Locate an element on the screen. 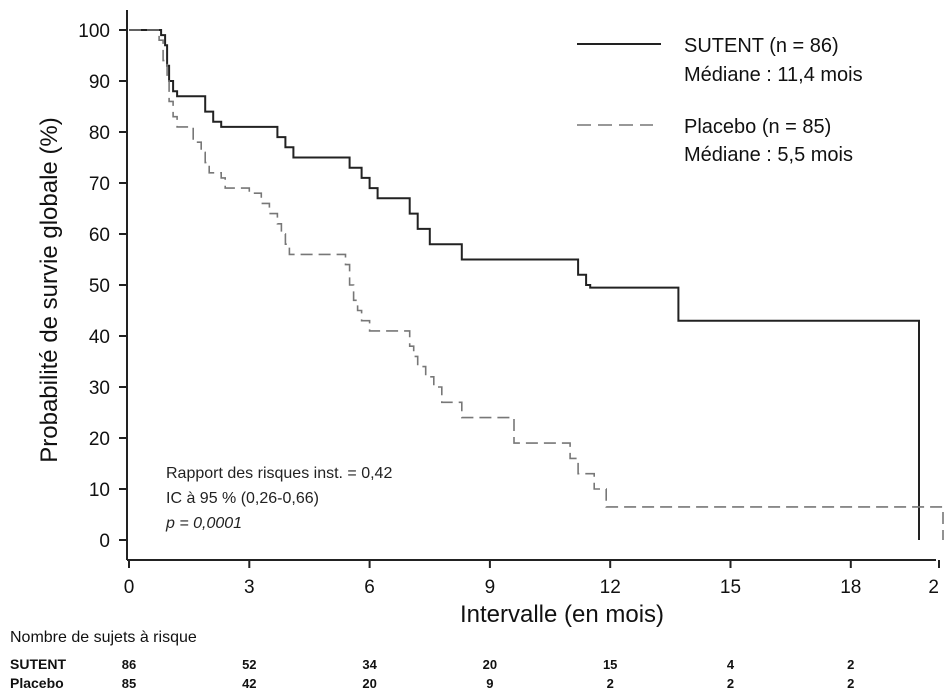 This screenshot has height=700, width=946. legend-label-placebo: Placebo (n = 85) is located at coordinates (757, 127).